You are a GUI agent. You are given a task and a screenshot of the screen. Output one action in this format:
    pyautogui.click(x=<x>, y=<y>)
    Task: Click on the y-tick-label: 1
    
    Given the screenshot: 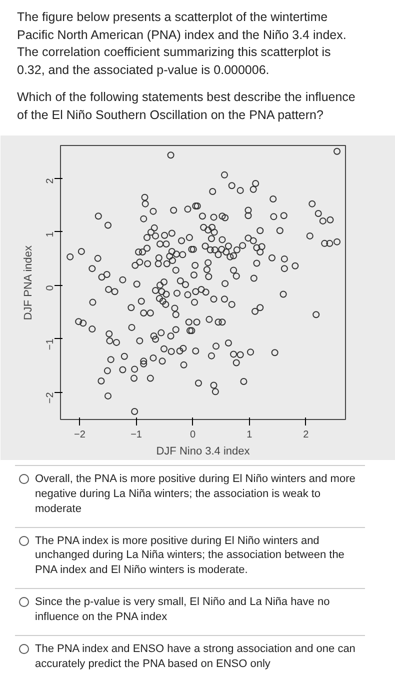 What is the action you would take?
    pyautogui.click(x=50, y=234)
    